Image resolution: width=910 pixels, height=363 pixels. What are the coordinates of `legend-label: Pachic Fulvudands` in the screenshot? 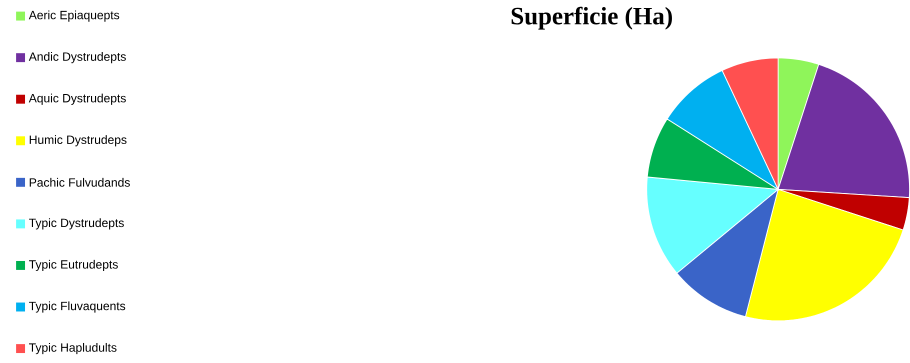 It's located at (80, 182).